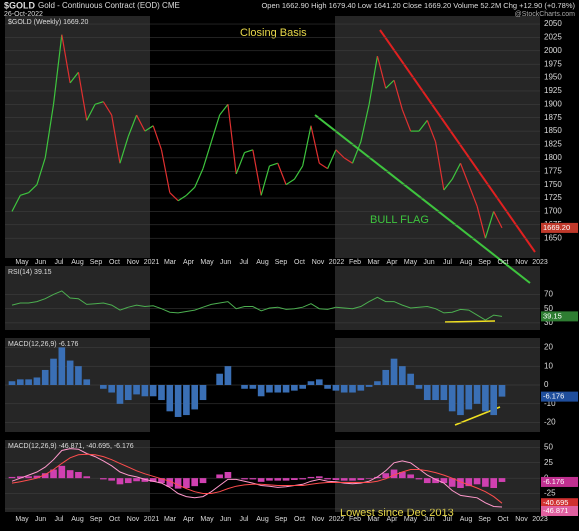 The image size is (579, 531). Describe the element at coordinates (553, 237) in the screenshot. I see `y-tick-label: 1650` at that location.